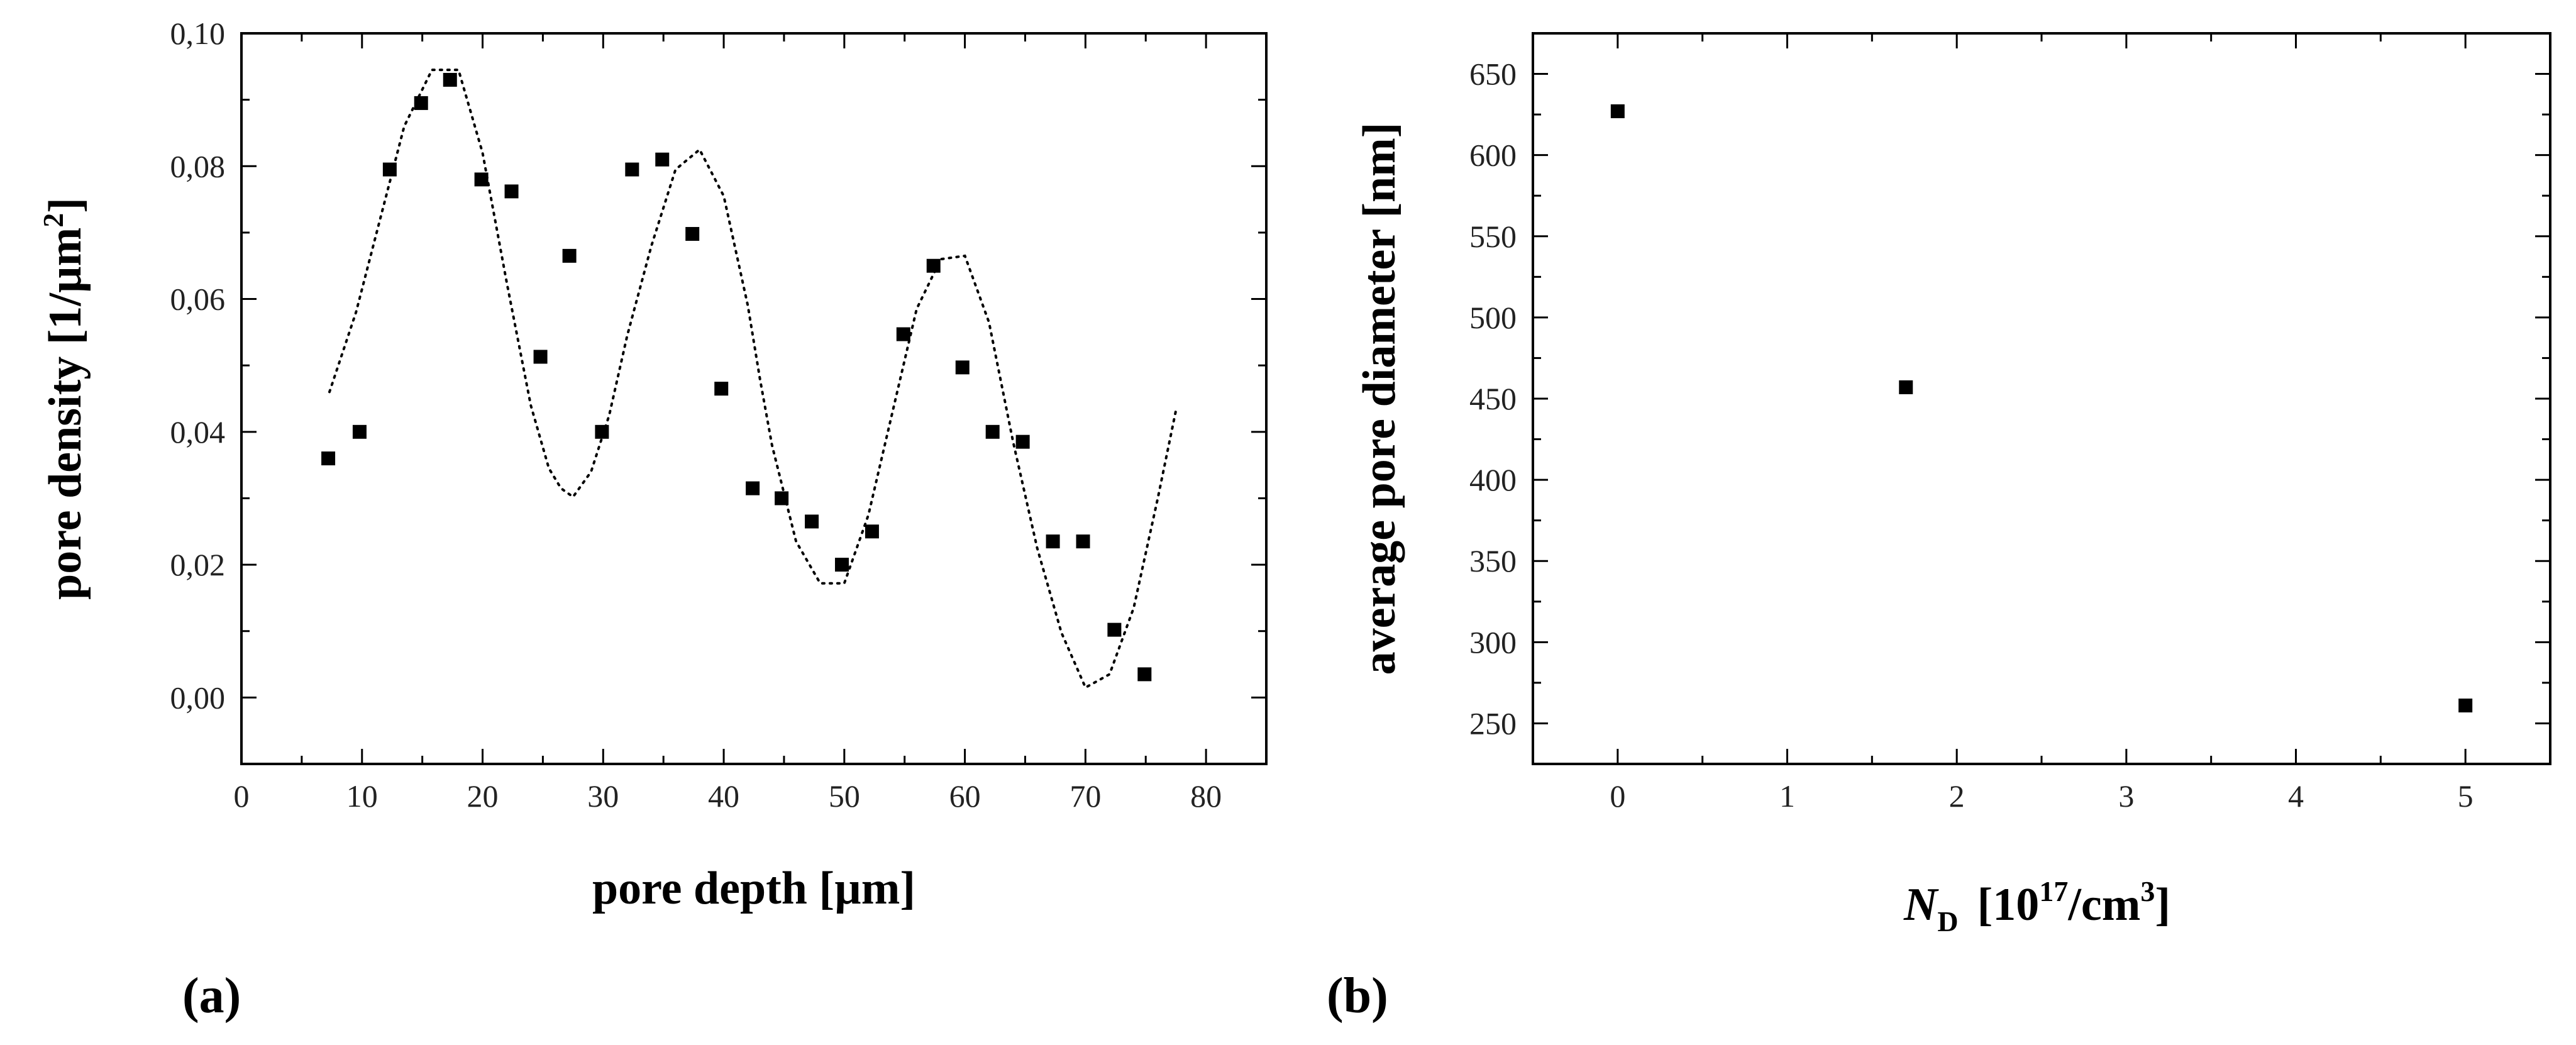 Image resolution: width=2576 pixels, height=1045 pixels. I want to click on chart-b-x-axis-label: ND [1017/cm3], so click(2036, 906).